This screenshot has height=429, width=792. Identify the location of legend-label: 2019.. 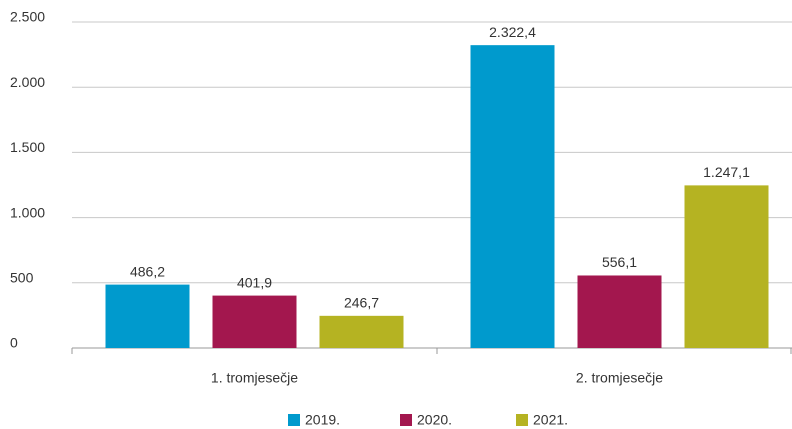
(322, 420).